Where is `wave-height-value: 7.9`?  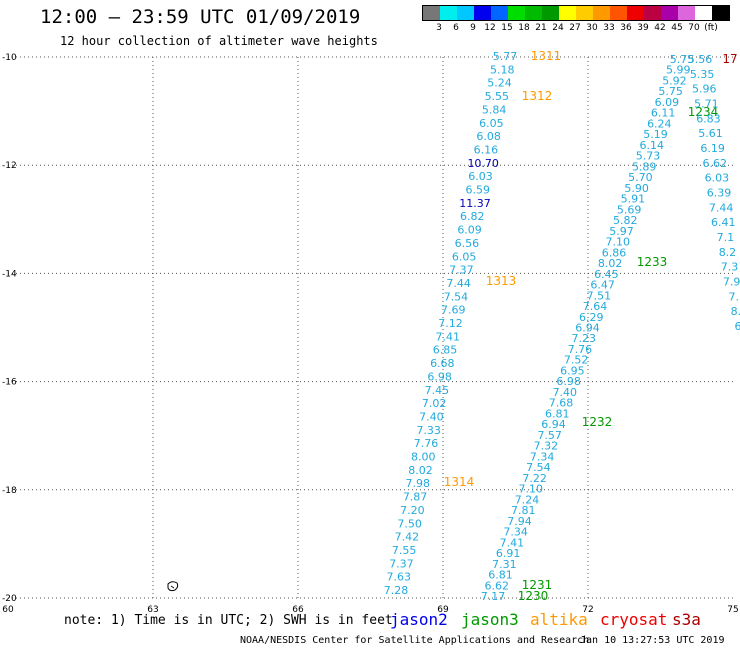 wave-height-value: 7.9 is located at coordinates (731, 282).